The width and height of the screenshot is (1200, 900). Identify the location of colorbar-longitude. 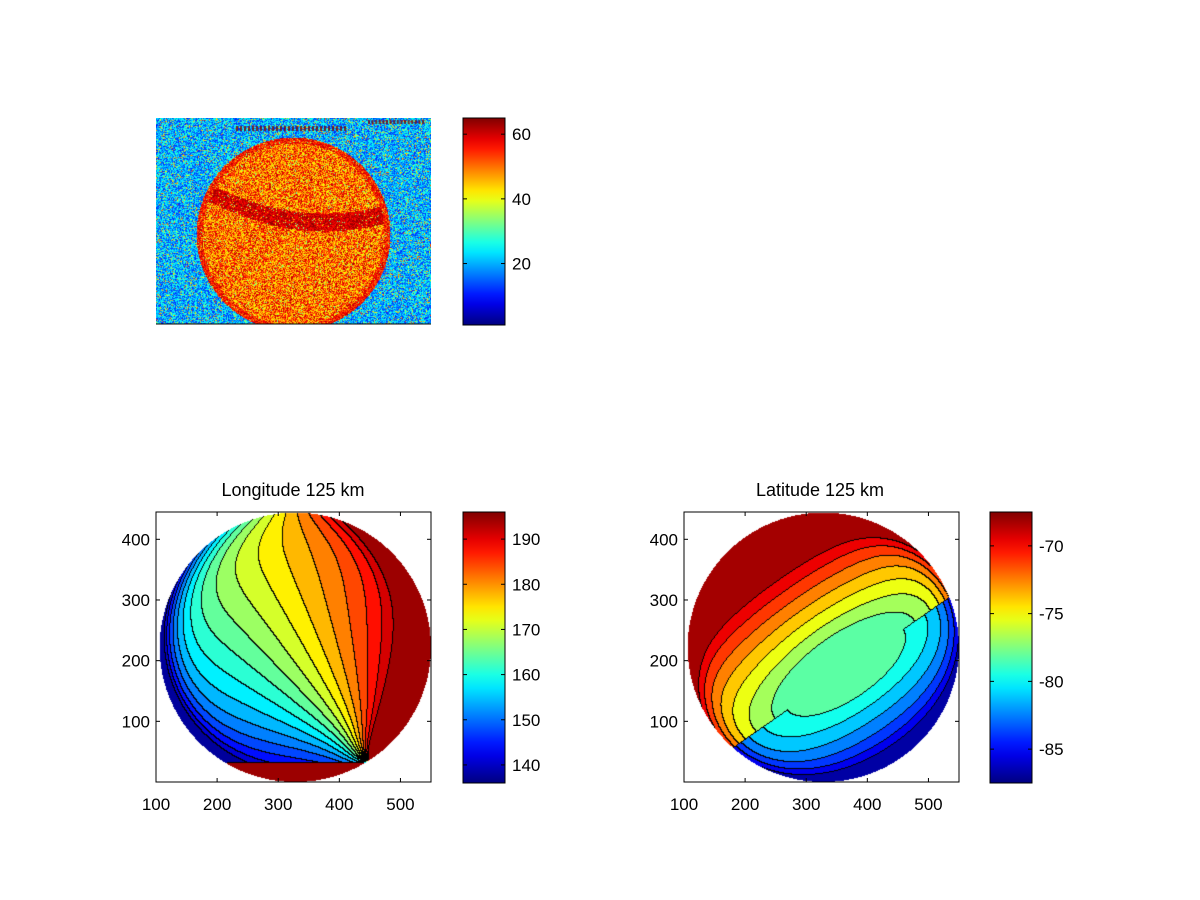
(484, 647).